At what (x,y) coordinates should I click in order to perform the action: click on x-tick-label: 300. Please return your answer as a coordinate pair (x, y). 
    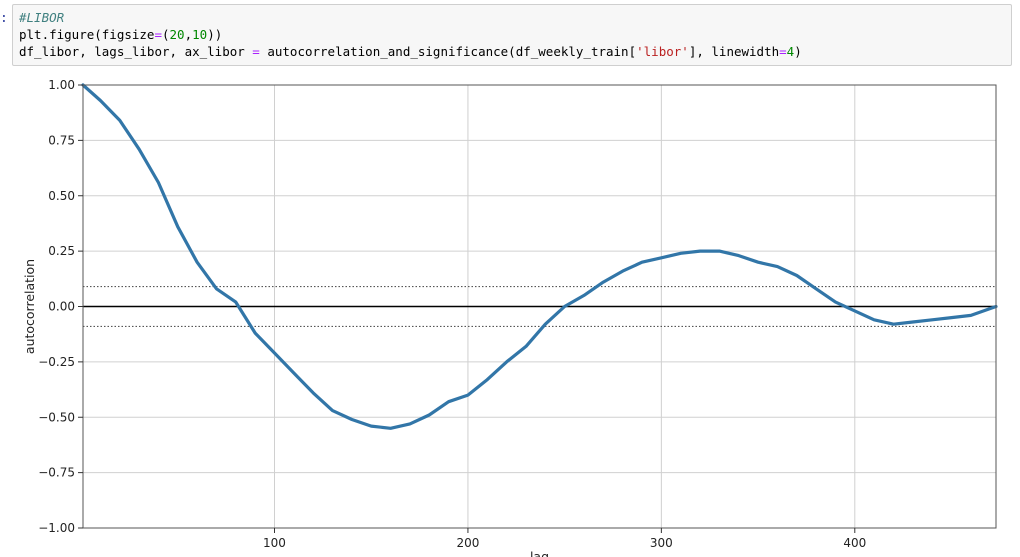
    Looking at the image, I should click on (661, 543).